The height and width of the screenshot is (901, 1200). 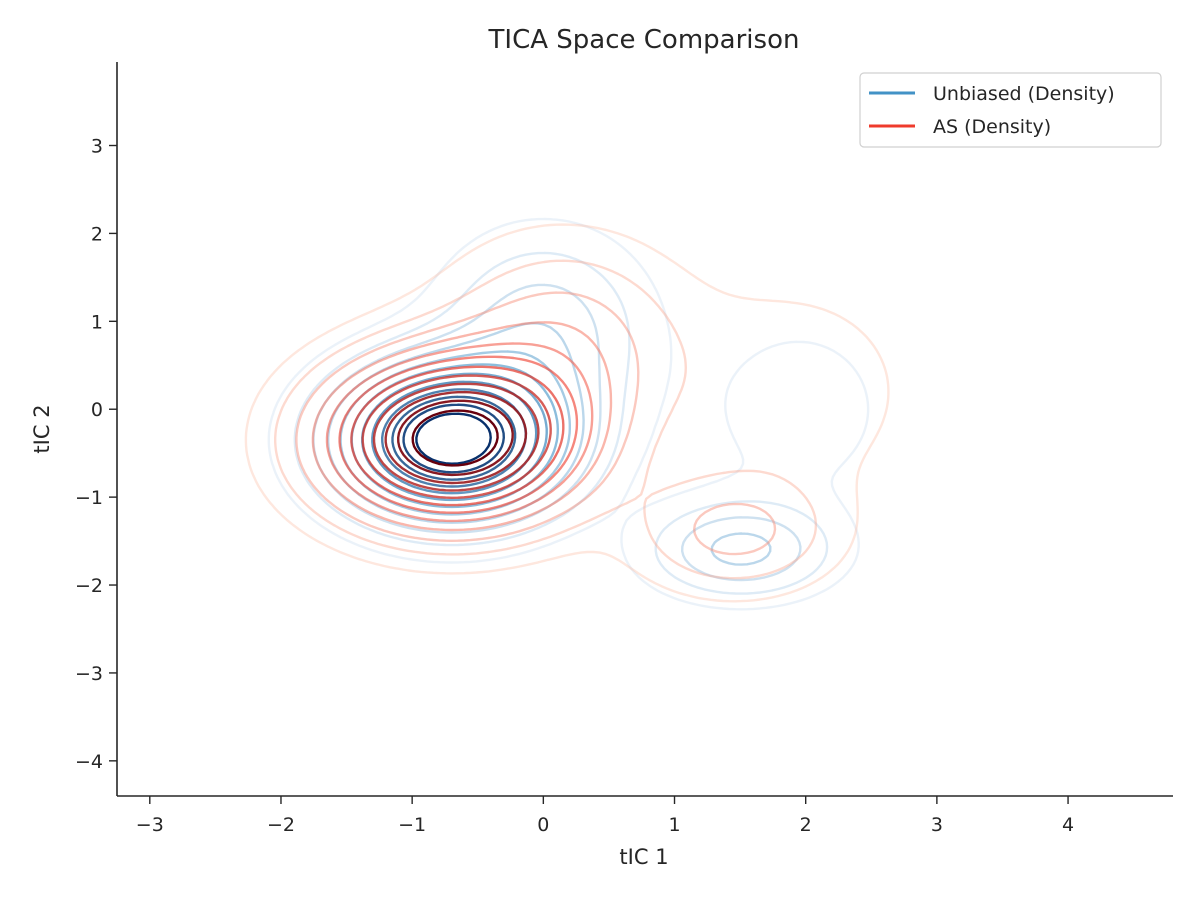 What do you see at coordinates (806, 825) in the screenshot?
I see `x-tick-label: 2` at bounding box center [806, 825].